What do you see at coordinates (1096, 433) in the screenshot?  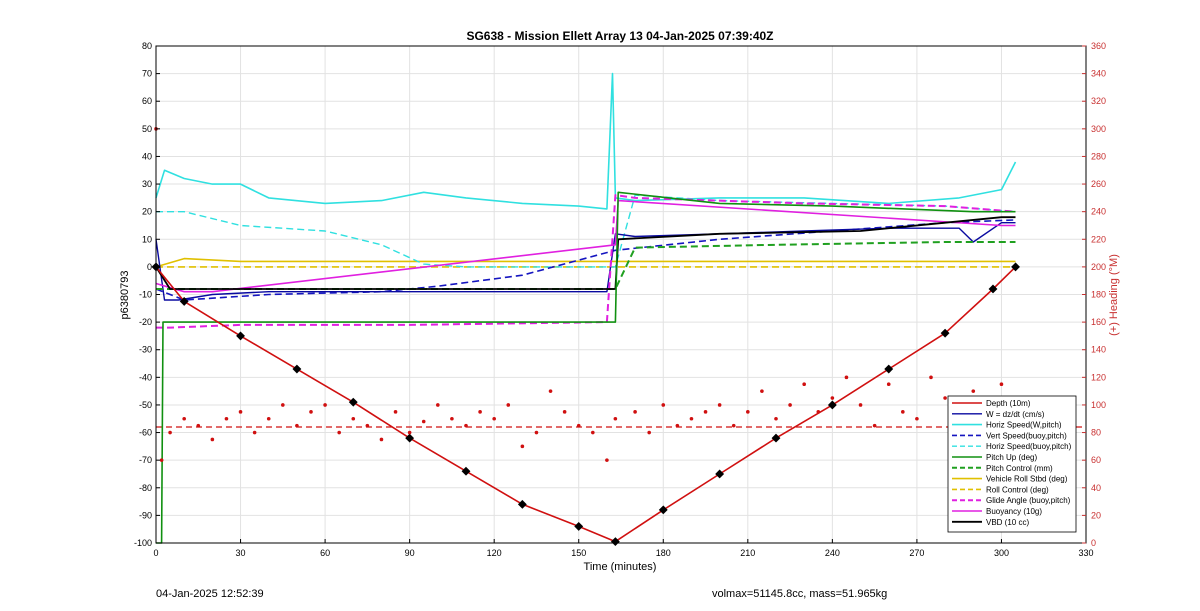 I see `y-right-tick-label: 80` at bounding box center [1096, 433].